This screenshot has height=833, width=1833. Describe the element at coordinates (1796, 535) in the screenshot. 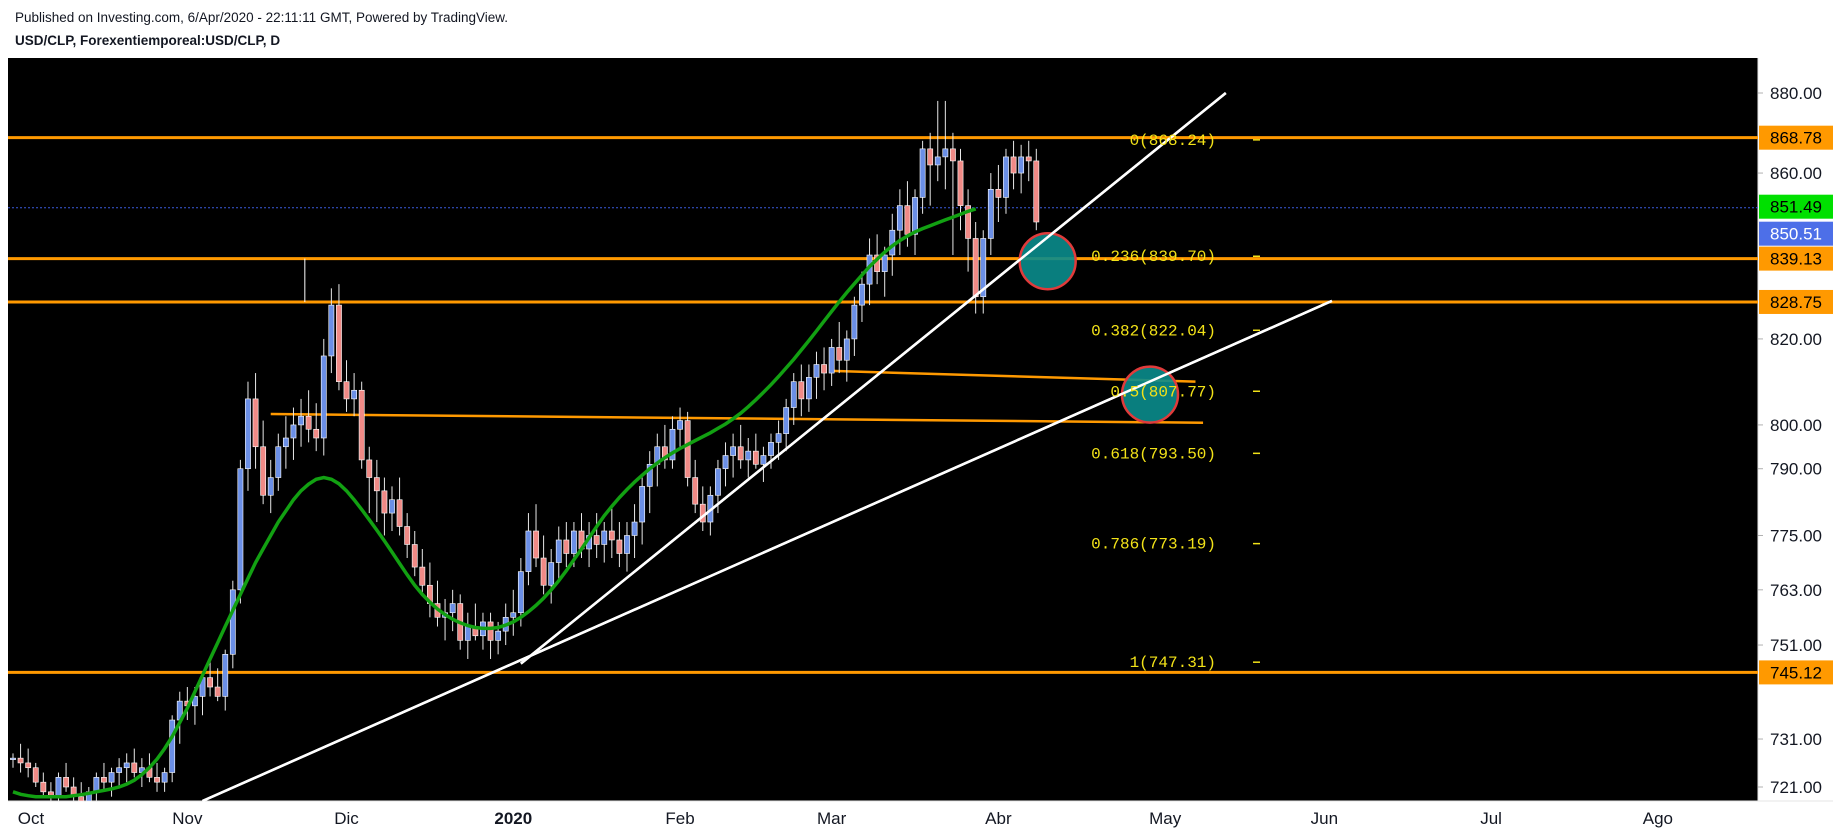

I see `y-tick-label-5: 775.00` at that location.